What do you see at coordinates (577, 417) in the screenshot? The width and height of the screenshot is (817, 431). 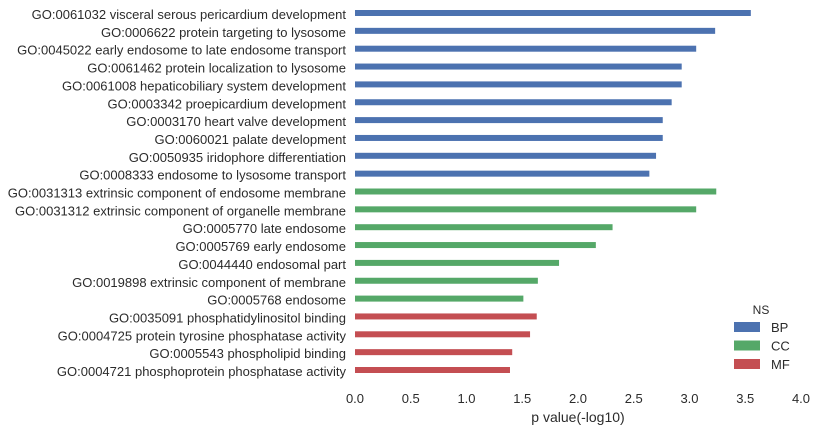 I see `x-axis-title: p value(-log10)` at bounding box center [577, 417].